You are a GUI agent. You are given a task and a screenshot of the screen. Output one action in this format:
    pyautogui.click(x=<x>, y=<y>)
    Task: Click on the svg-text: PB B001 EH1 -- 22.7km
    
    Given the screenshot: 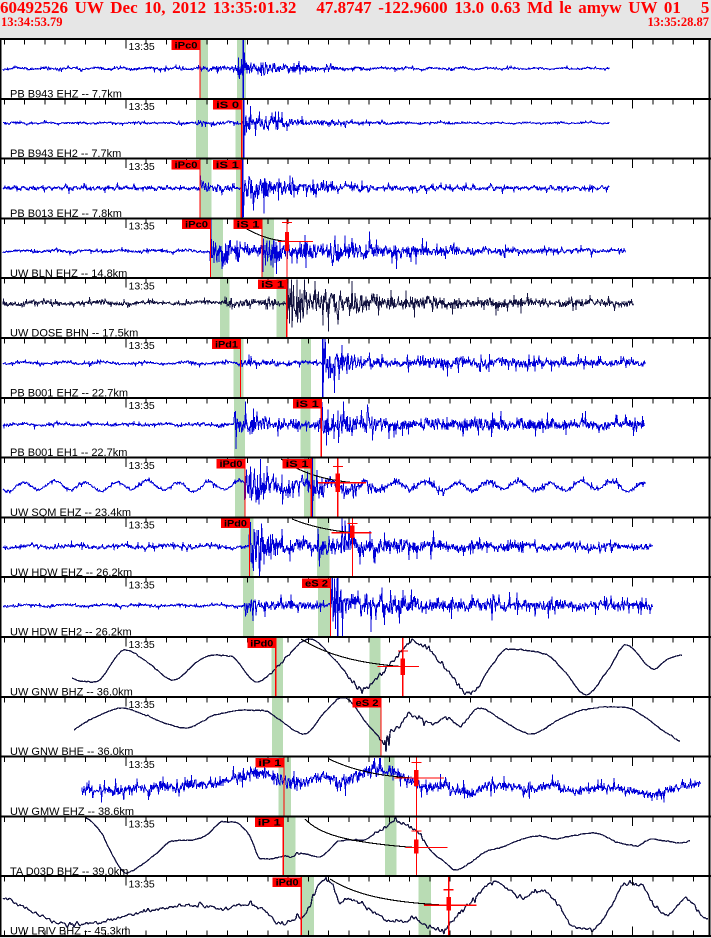 What is the action you would take?
    pyautogui.click(x=68, y=453)
    